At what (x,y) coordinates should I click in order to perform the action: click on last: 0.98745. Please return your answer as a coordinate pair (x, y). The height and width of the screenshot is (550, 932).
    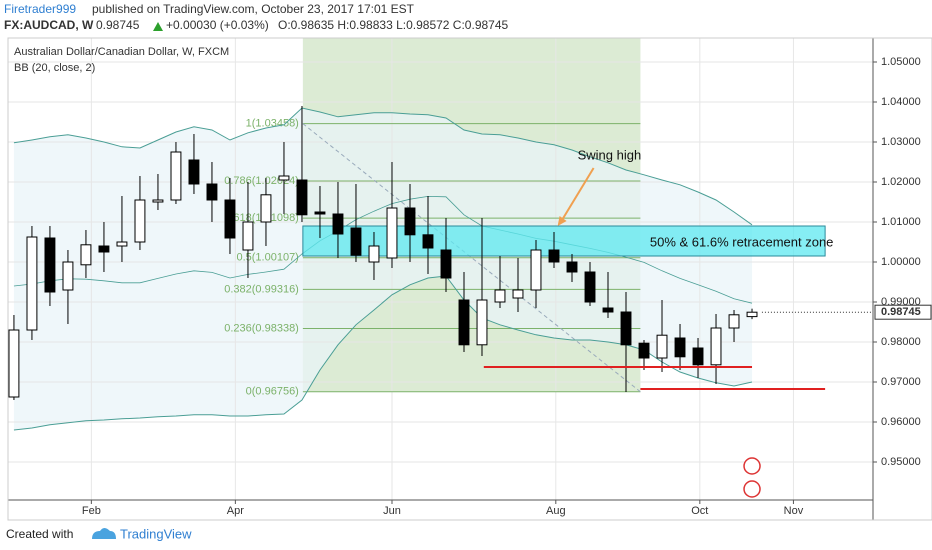
    Looking at the image, I should click on (118, 25).